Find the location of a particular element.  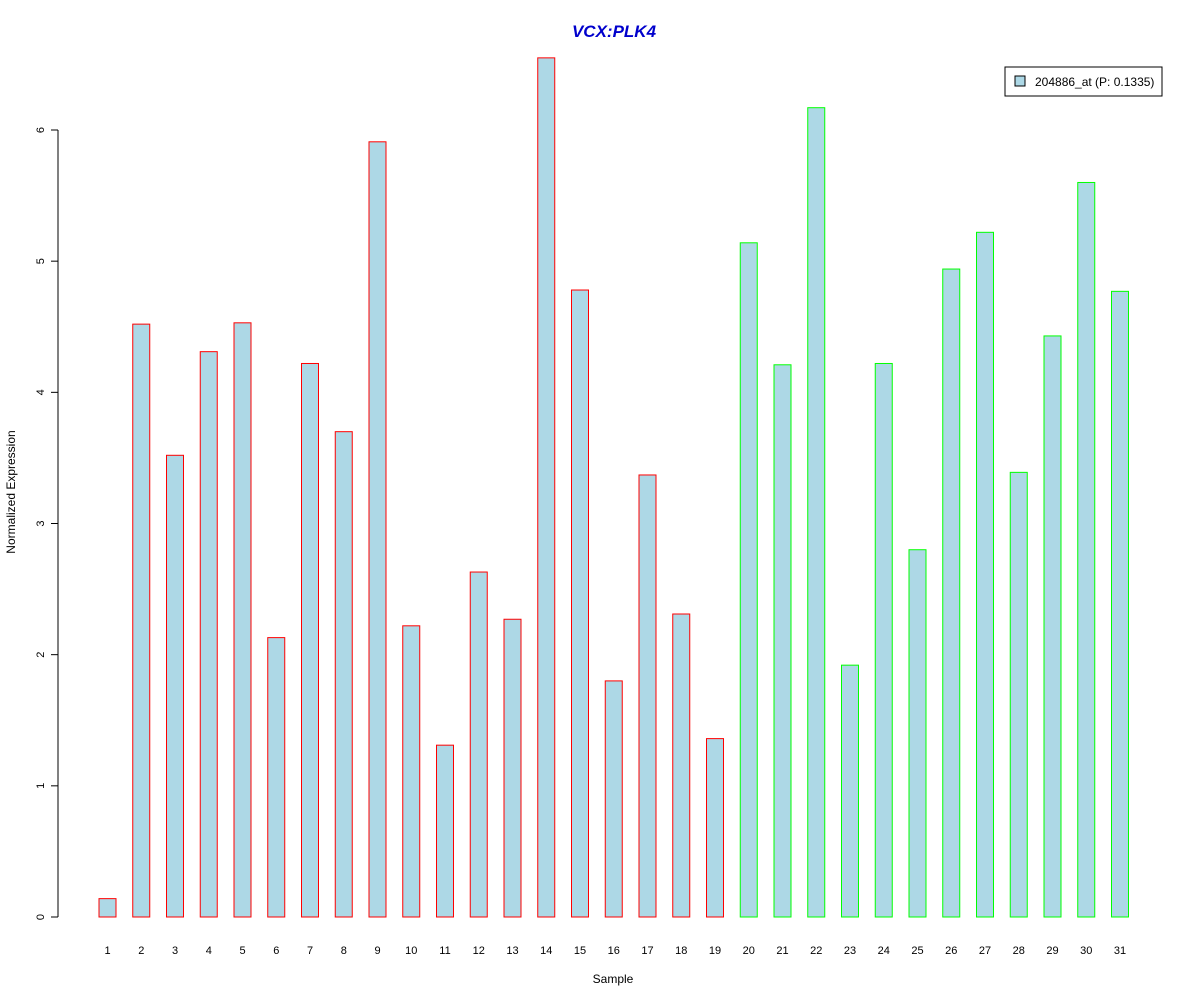

x-tick-label: 15 is located at coordinates (580, 951).